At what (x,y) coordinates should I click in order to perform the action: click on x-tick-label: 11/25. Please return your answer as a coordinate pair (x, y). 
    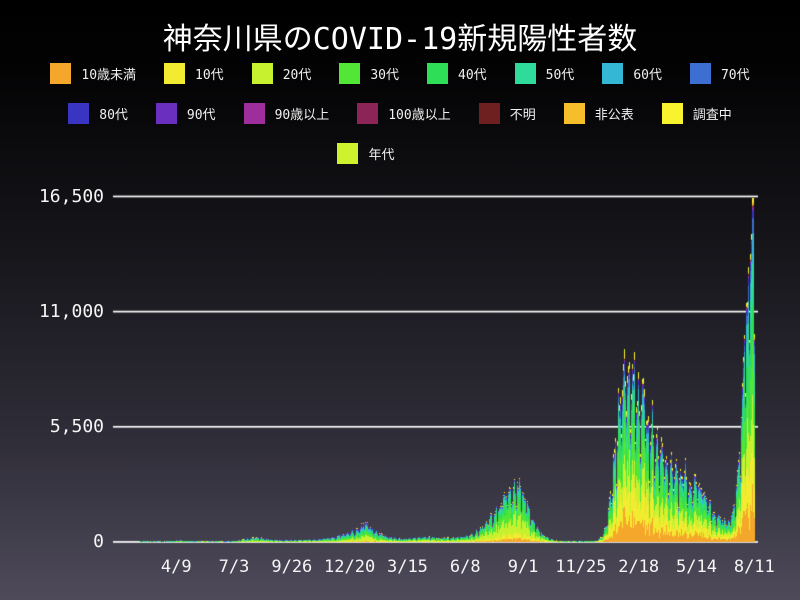
    Looking at the image, I should click on (581, 567).